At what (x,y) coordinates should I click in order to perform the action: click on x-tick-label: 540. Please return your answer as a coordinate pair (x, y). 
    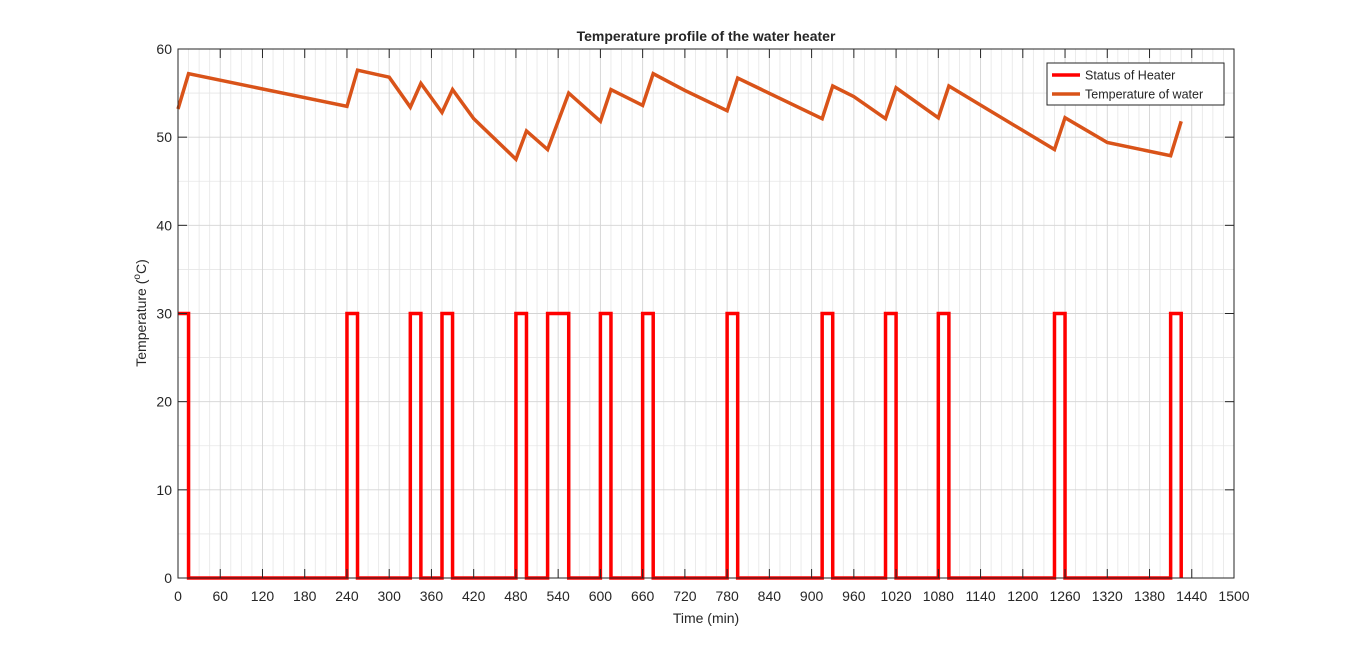
    Looking at the image, I should click on (558, 596).